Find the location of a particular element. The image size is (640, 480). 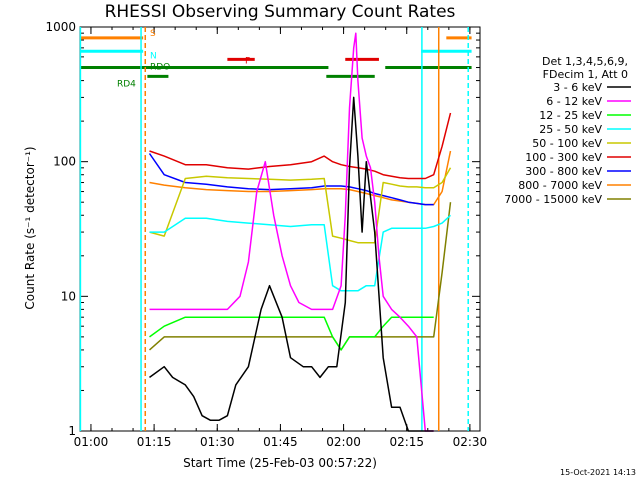

x-tick-label: 02:30 is located at coordinates (470, 442).